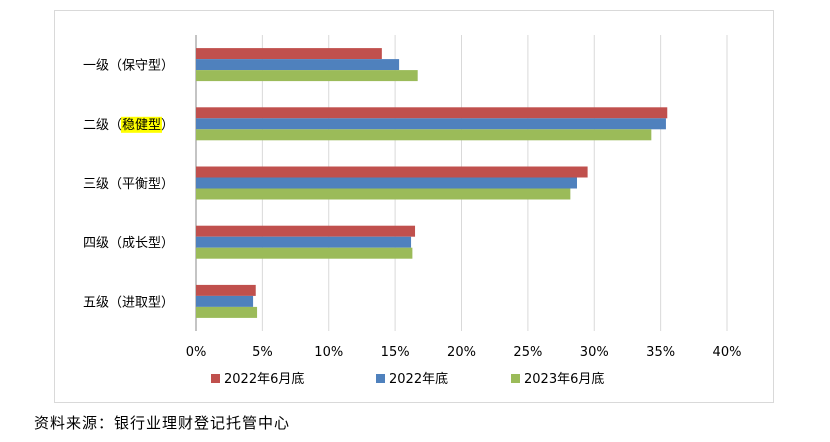  What do you see at coordinates (328, 352) in the screenshot?
I see `x-tick-label: 10%` at bounding box center [328, 352].